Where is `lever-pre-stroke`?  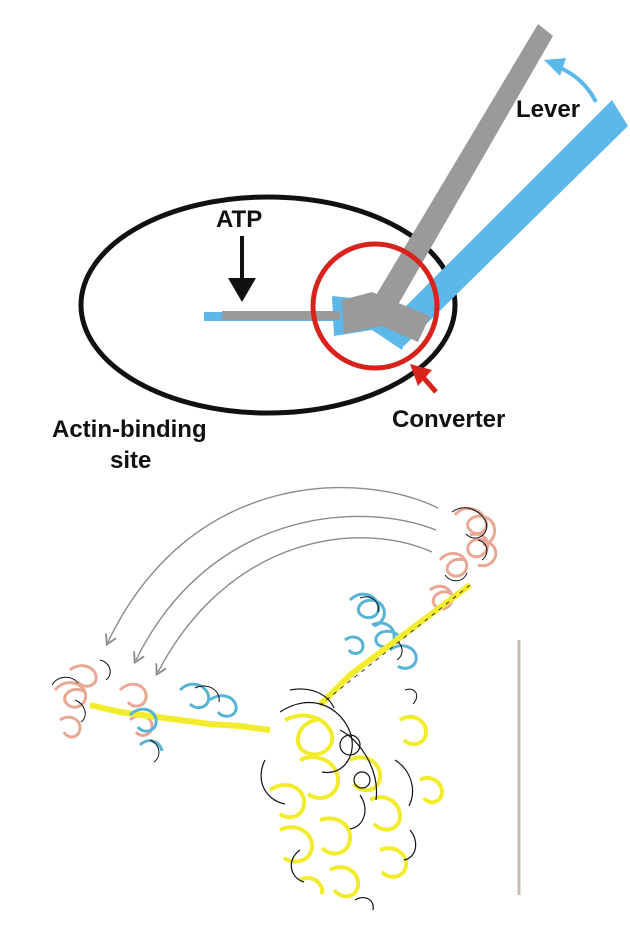 lever-pre-stroke is located at coordinates (507, 223).